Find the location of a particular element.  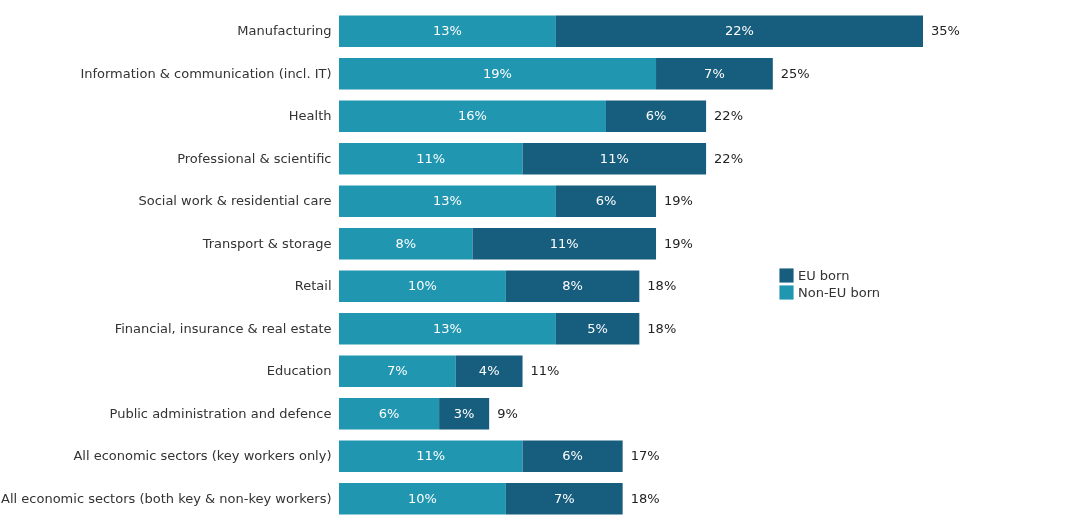

total-label: 35% is located at coordinates (945, 31).